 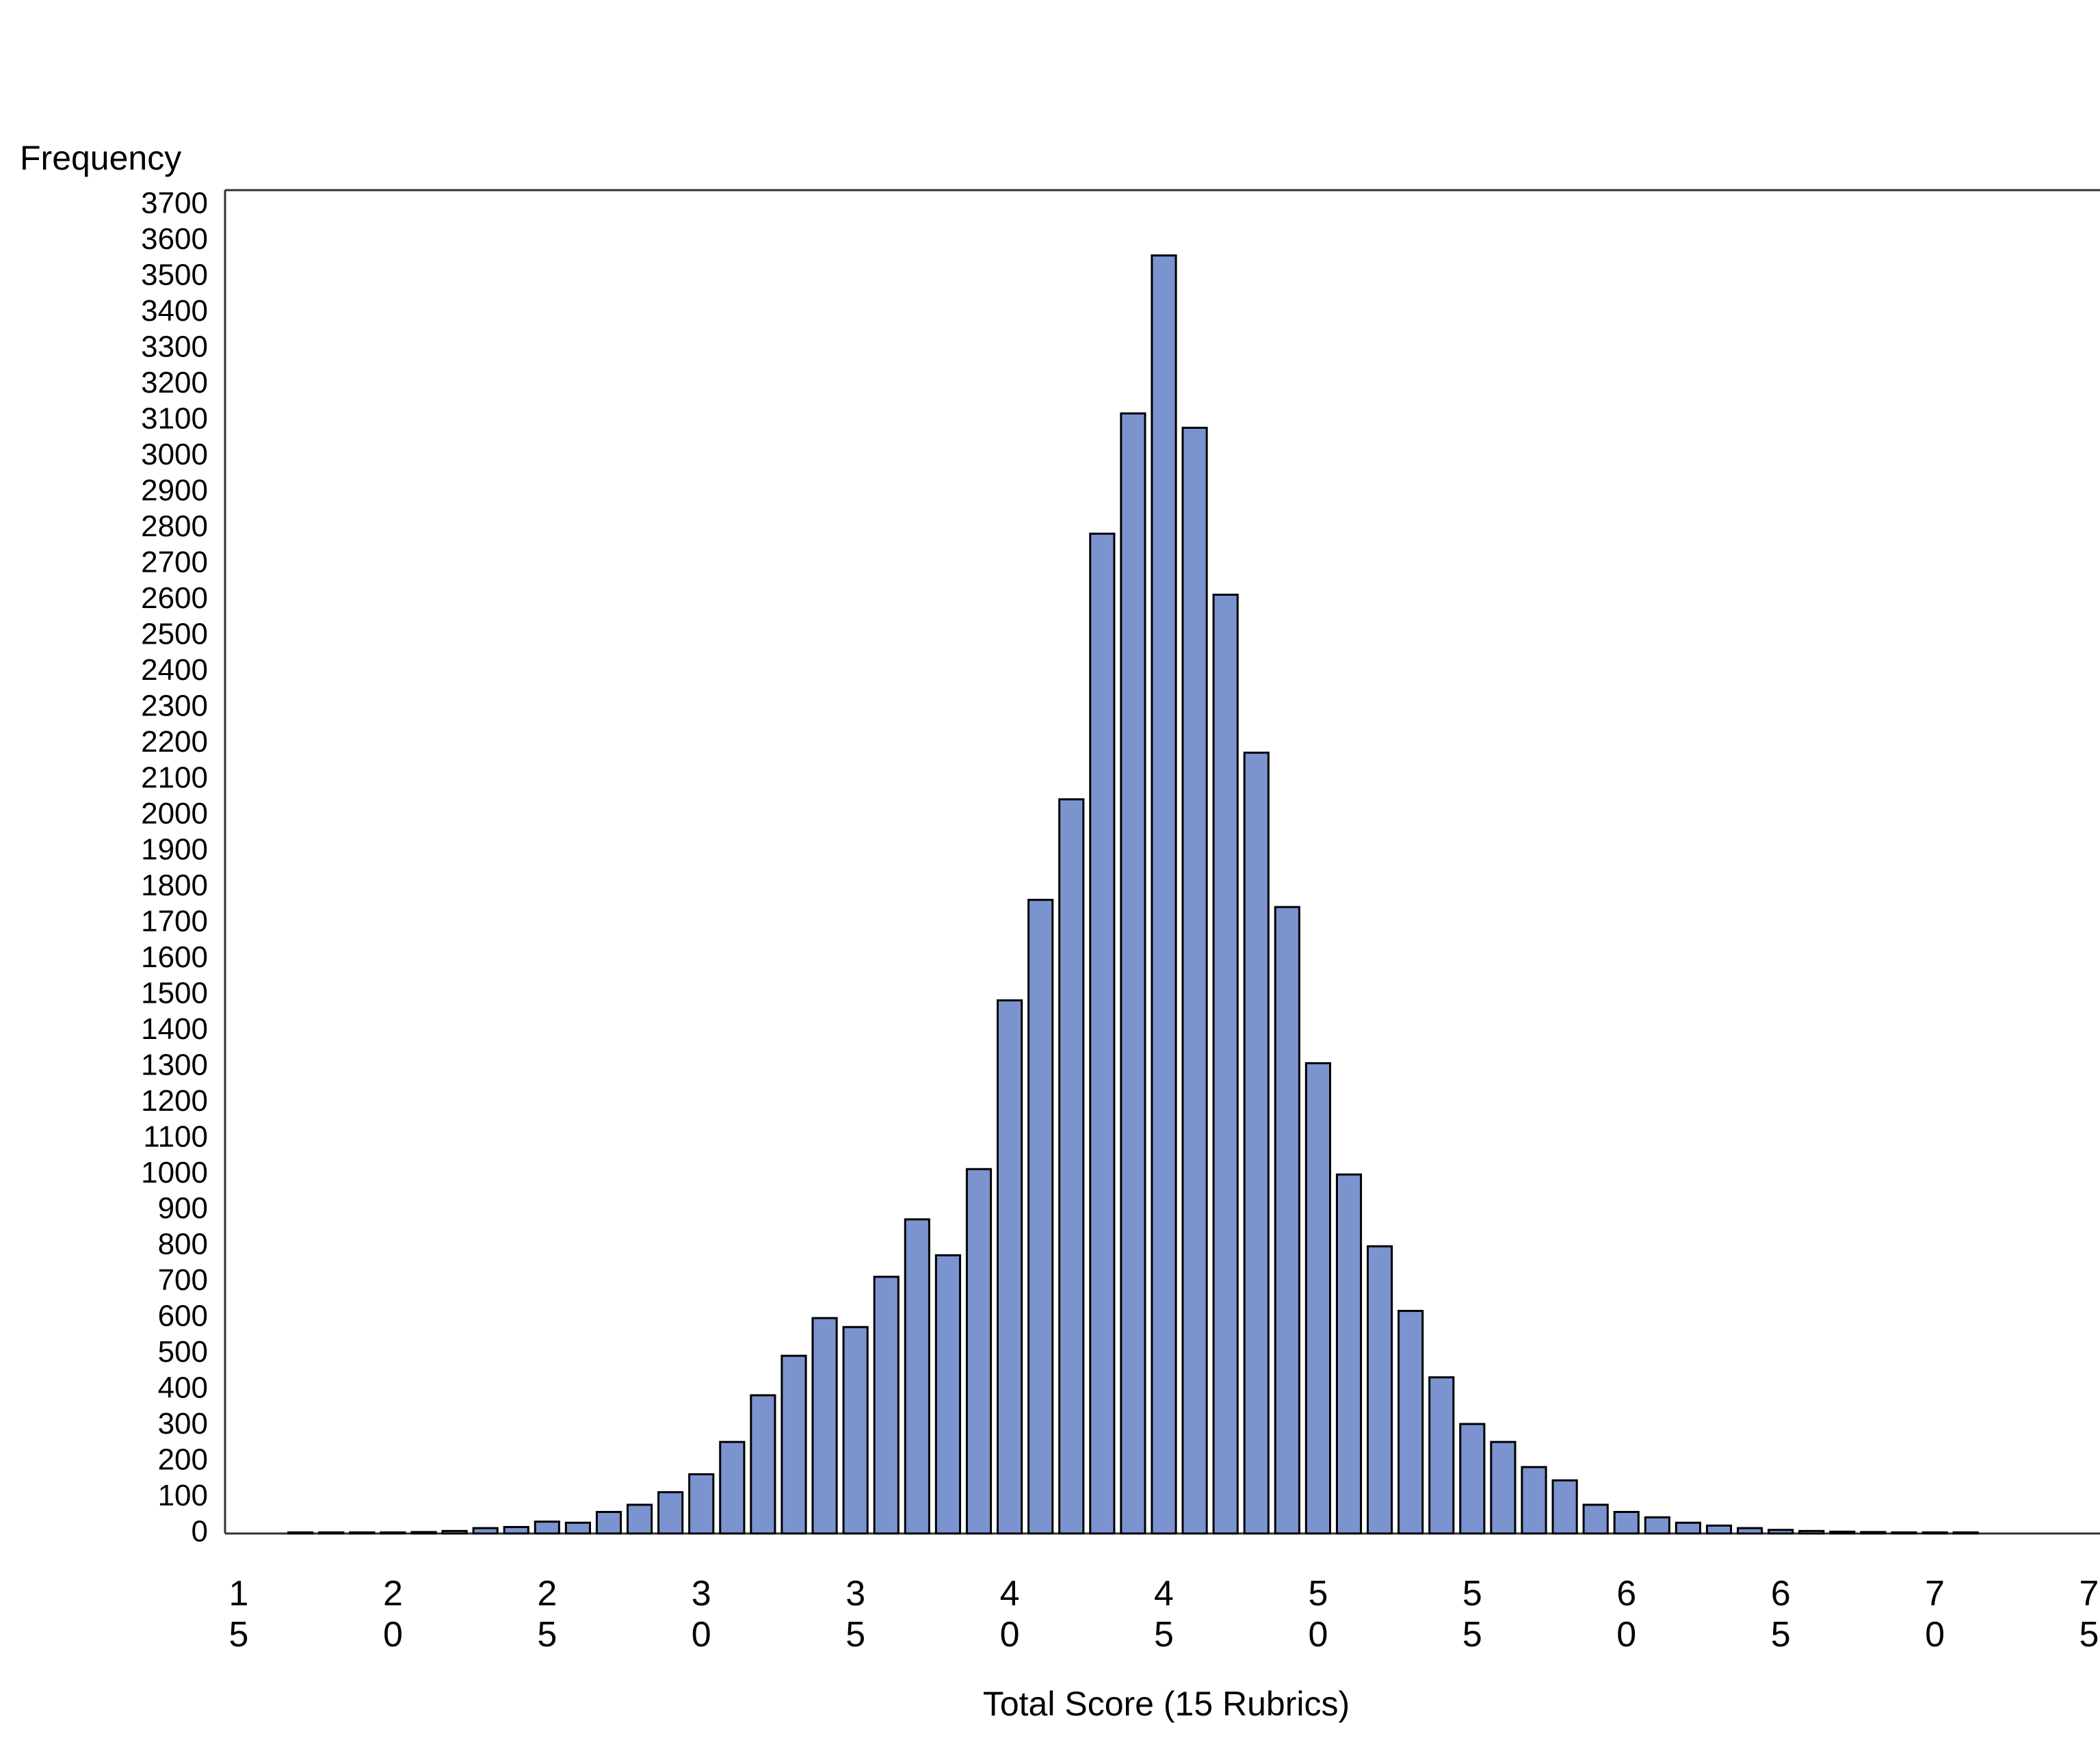 What do you see at coordinates (174, 419) in the screenshot?
I see `y-tick-label: 3100` at bounding box center [174, 419].